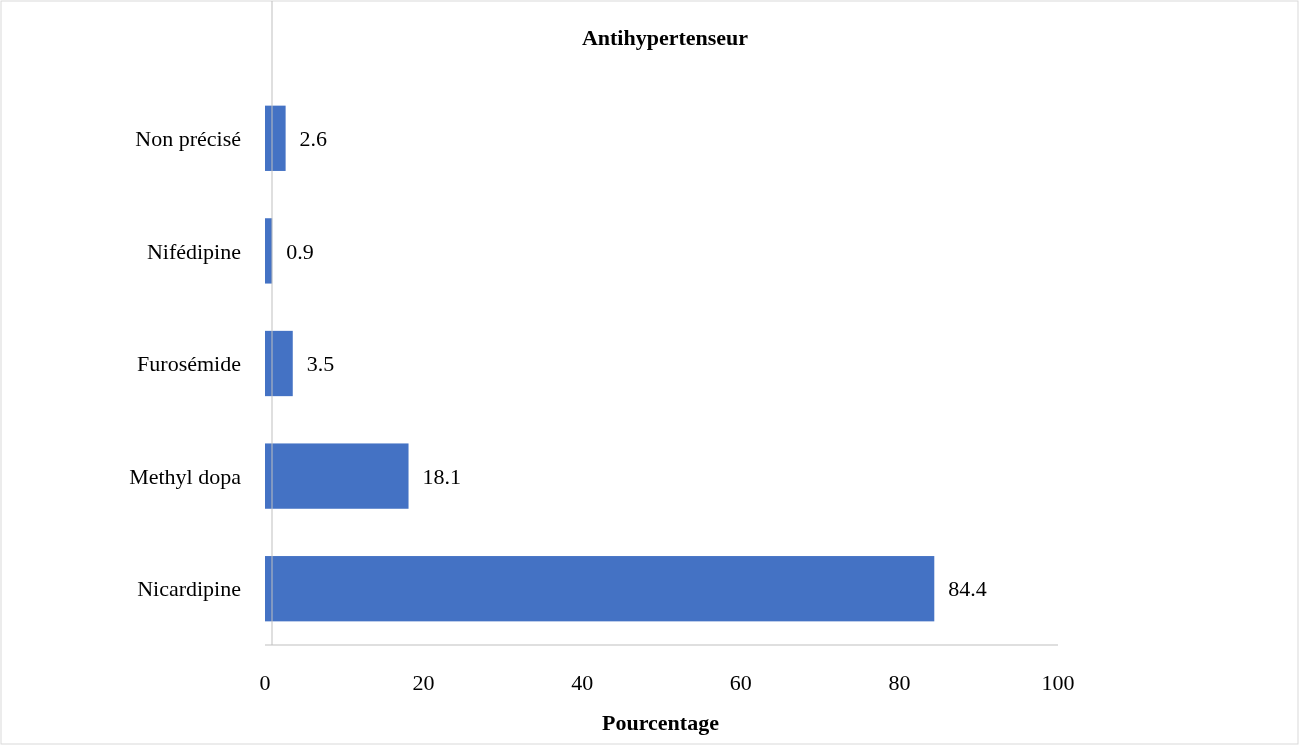 The width and height of the screenshot is (1299, 745). What do you see at coordinates (582, 682) in the screenshot?
I see `x-tick-label: 40` at bounding box center [582, 682].